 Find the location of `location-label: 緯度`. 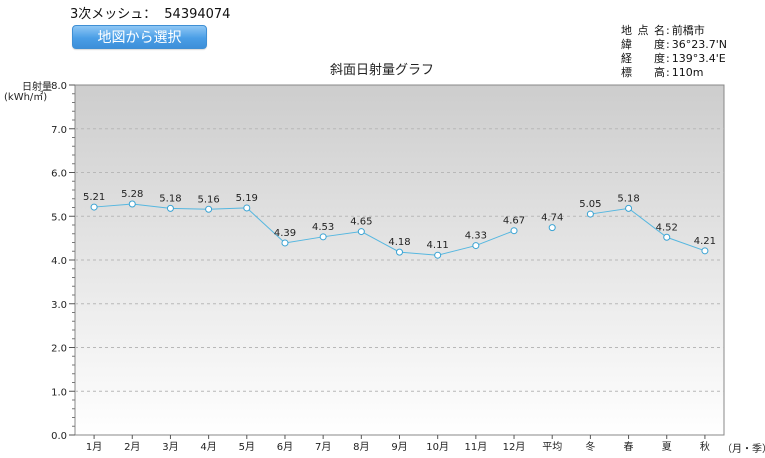

location-label: 緯度 is located at coordinates (643, 44).